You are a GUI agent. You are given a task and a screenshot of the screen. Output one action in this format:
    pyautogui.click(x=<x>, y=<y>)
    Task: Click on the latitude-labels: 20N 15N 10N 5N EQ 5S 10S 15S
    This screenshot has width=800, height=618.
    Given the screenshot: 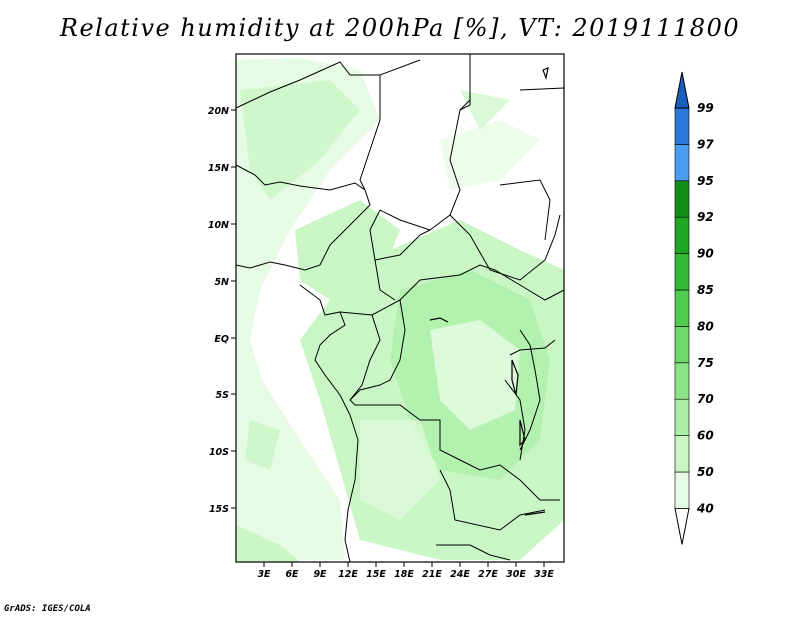 What is the action you would take?
    pyautogui.click(x=218, y=310)
    